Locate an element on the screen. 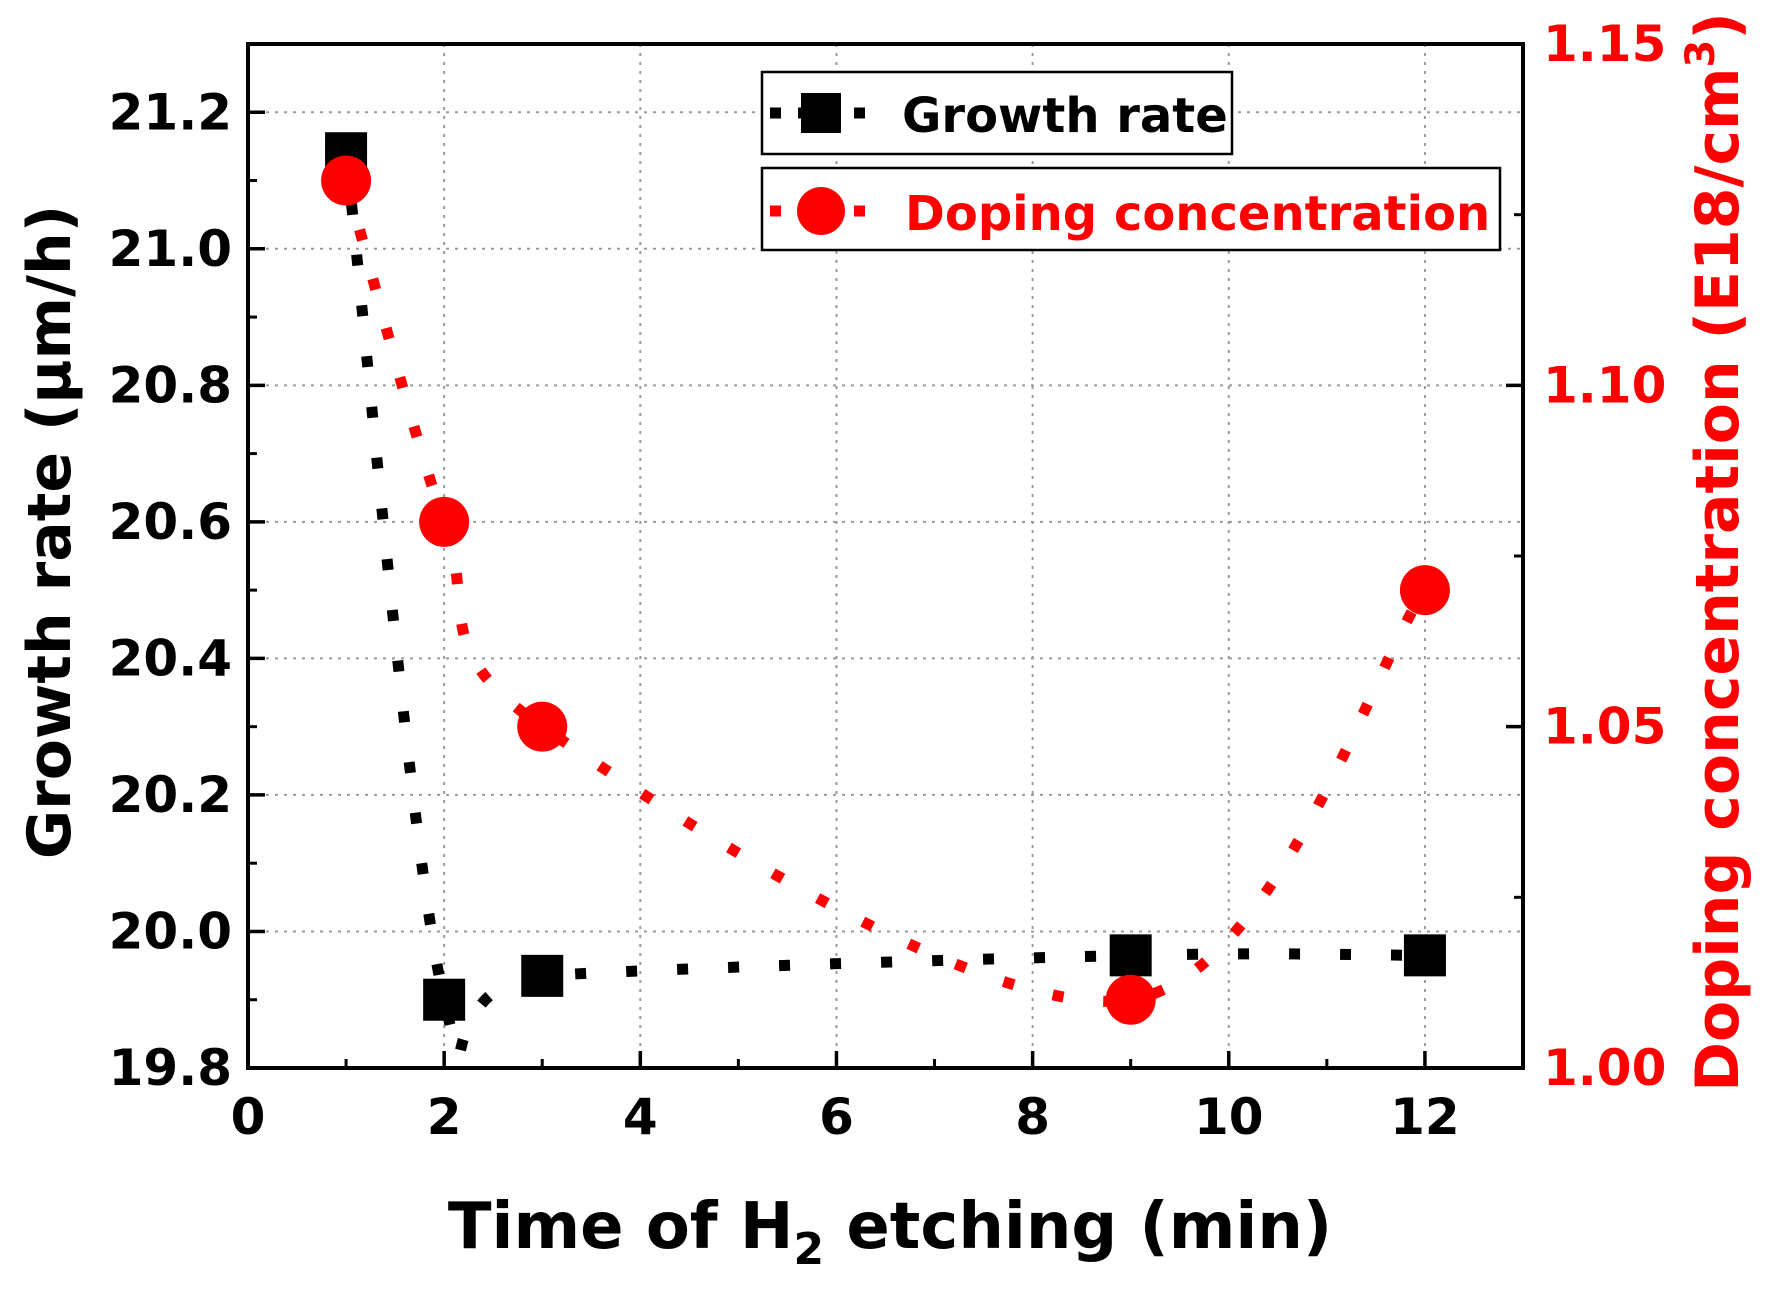 The width and height of the screenshot is (1772, 1300). y-right-axis-label-end: ) is located at coordinates (1718, 25).